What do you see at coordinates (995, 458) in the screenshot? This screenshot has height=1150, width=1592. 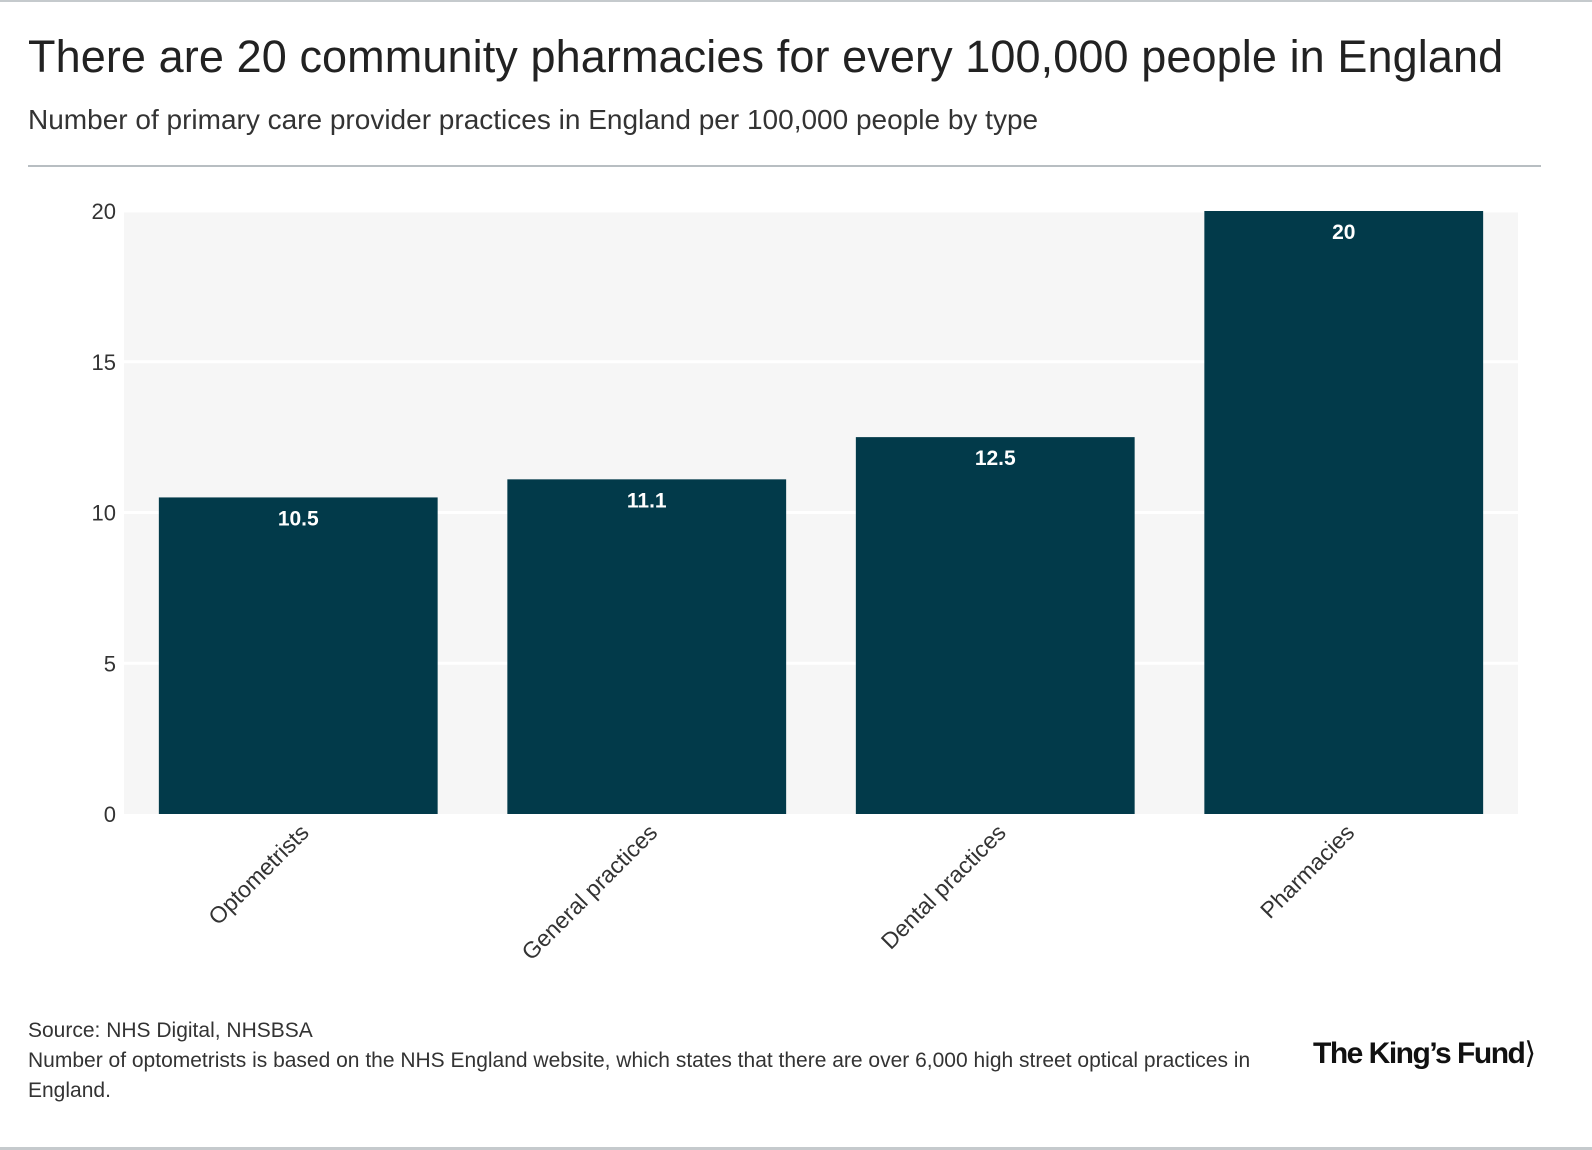 I see `bar-value-label: 12.5` at bounding box center [995, 458].